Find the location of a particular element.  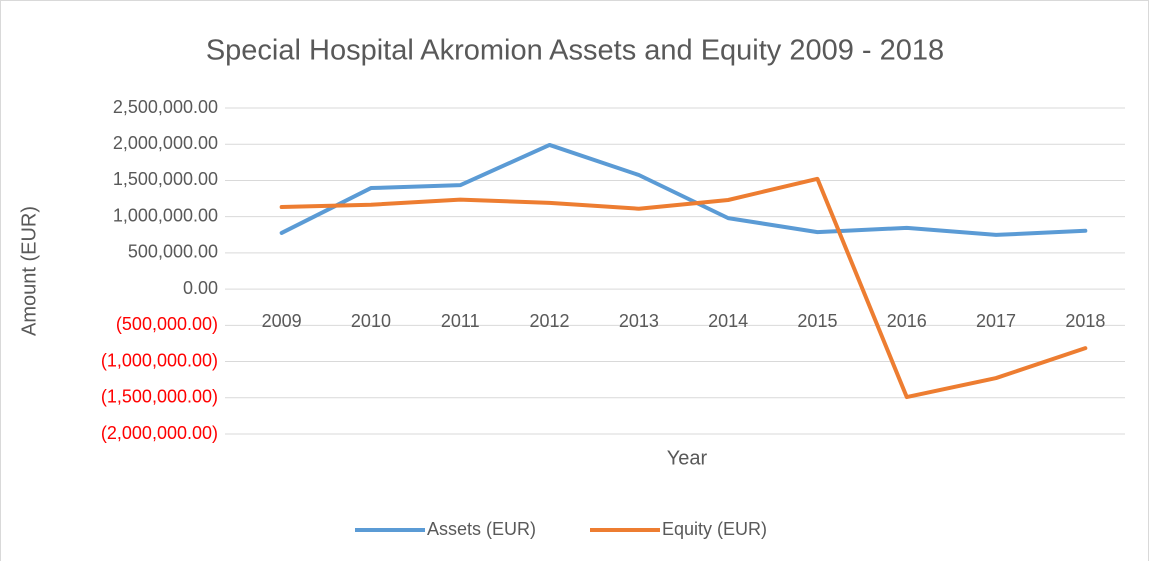

y-tick-label: 2,000,000.00 is located at coordinates (165, 143).